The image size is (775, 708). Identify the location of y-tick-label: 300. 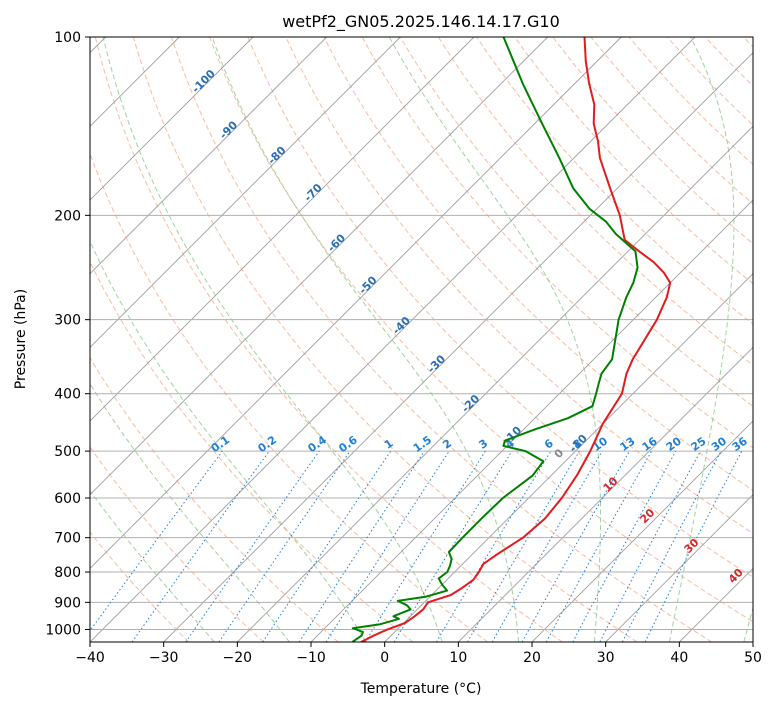
(67, 321).